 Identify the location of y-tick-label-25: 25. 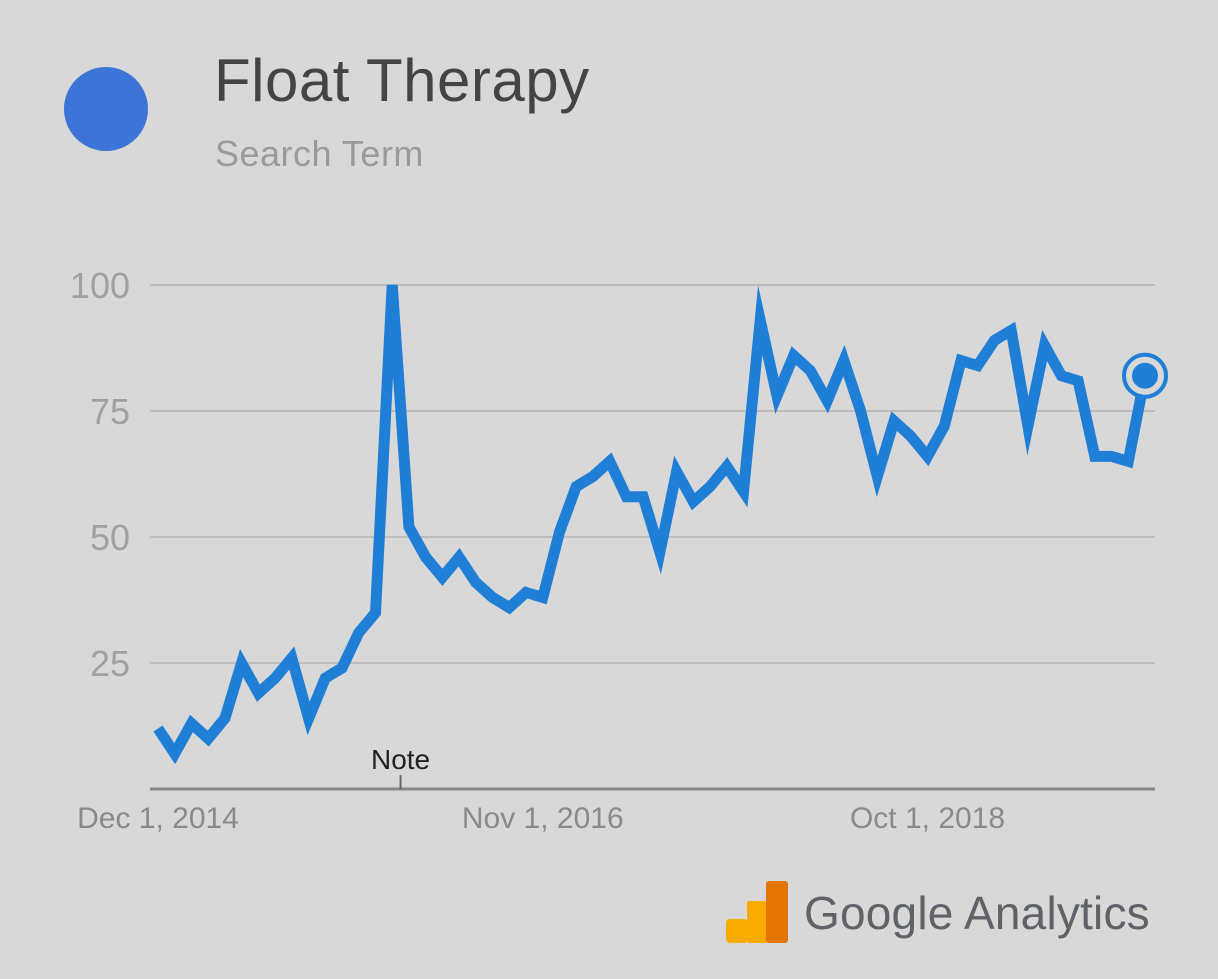
(110, 663).